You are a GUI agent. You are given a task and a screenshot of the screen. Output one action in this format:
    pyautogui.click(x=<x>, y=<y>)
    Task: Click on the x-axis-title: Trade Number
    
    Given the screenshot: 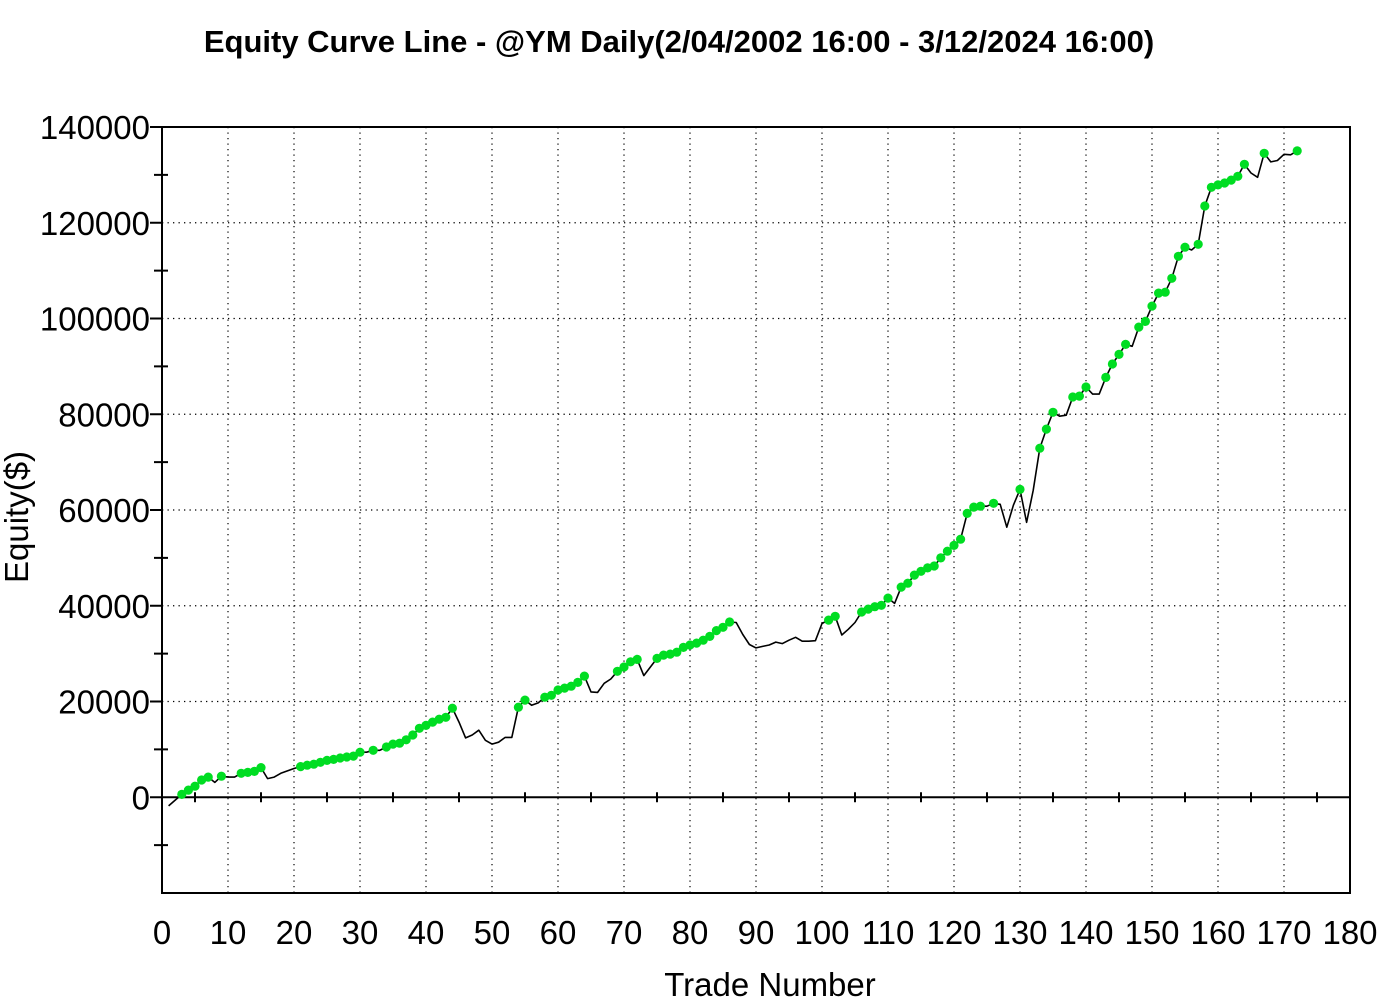 What is the action you would take?
    pyautogui.click(x=770, y=984)
    